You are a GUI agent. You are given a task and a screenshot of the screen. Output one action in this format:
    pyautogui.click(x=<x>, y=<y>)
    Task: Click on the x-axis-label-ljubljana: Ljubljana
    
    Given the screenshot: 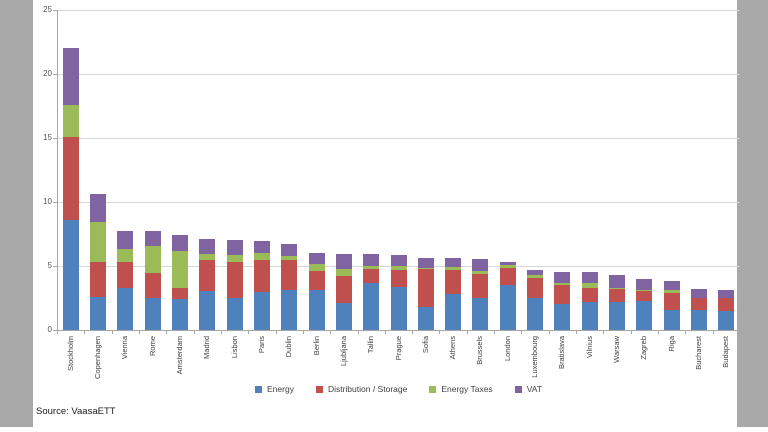 What is the action you would take?
    pyautogui.click(x=343, y=351)
    